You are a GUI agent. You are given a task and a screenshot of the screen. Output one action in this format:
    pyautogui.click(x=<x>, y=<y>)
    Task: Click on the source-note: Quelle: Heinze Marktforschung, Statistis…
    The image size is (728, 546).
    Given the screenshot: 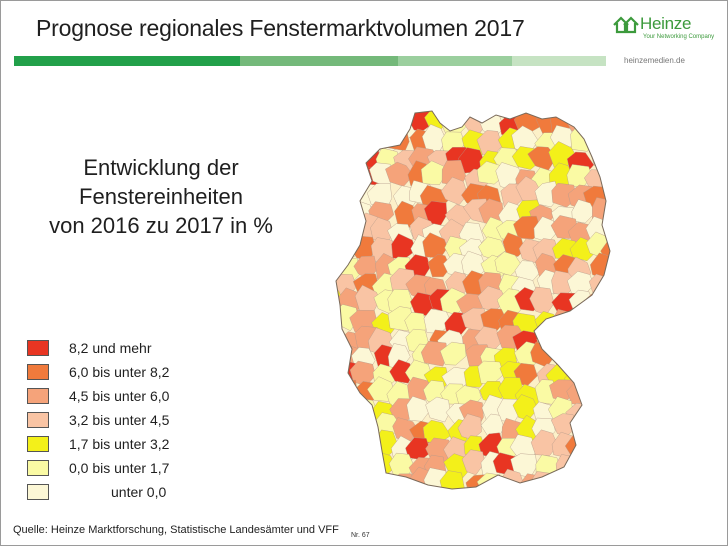 What is the action you would take?
    pyautogui.click(x=176, y=530)
    